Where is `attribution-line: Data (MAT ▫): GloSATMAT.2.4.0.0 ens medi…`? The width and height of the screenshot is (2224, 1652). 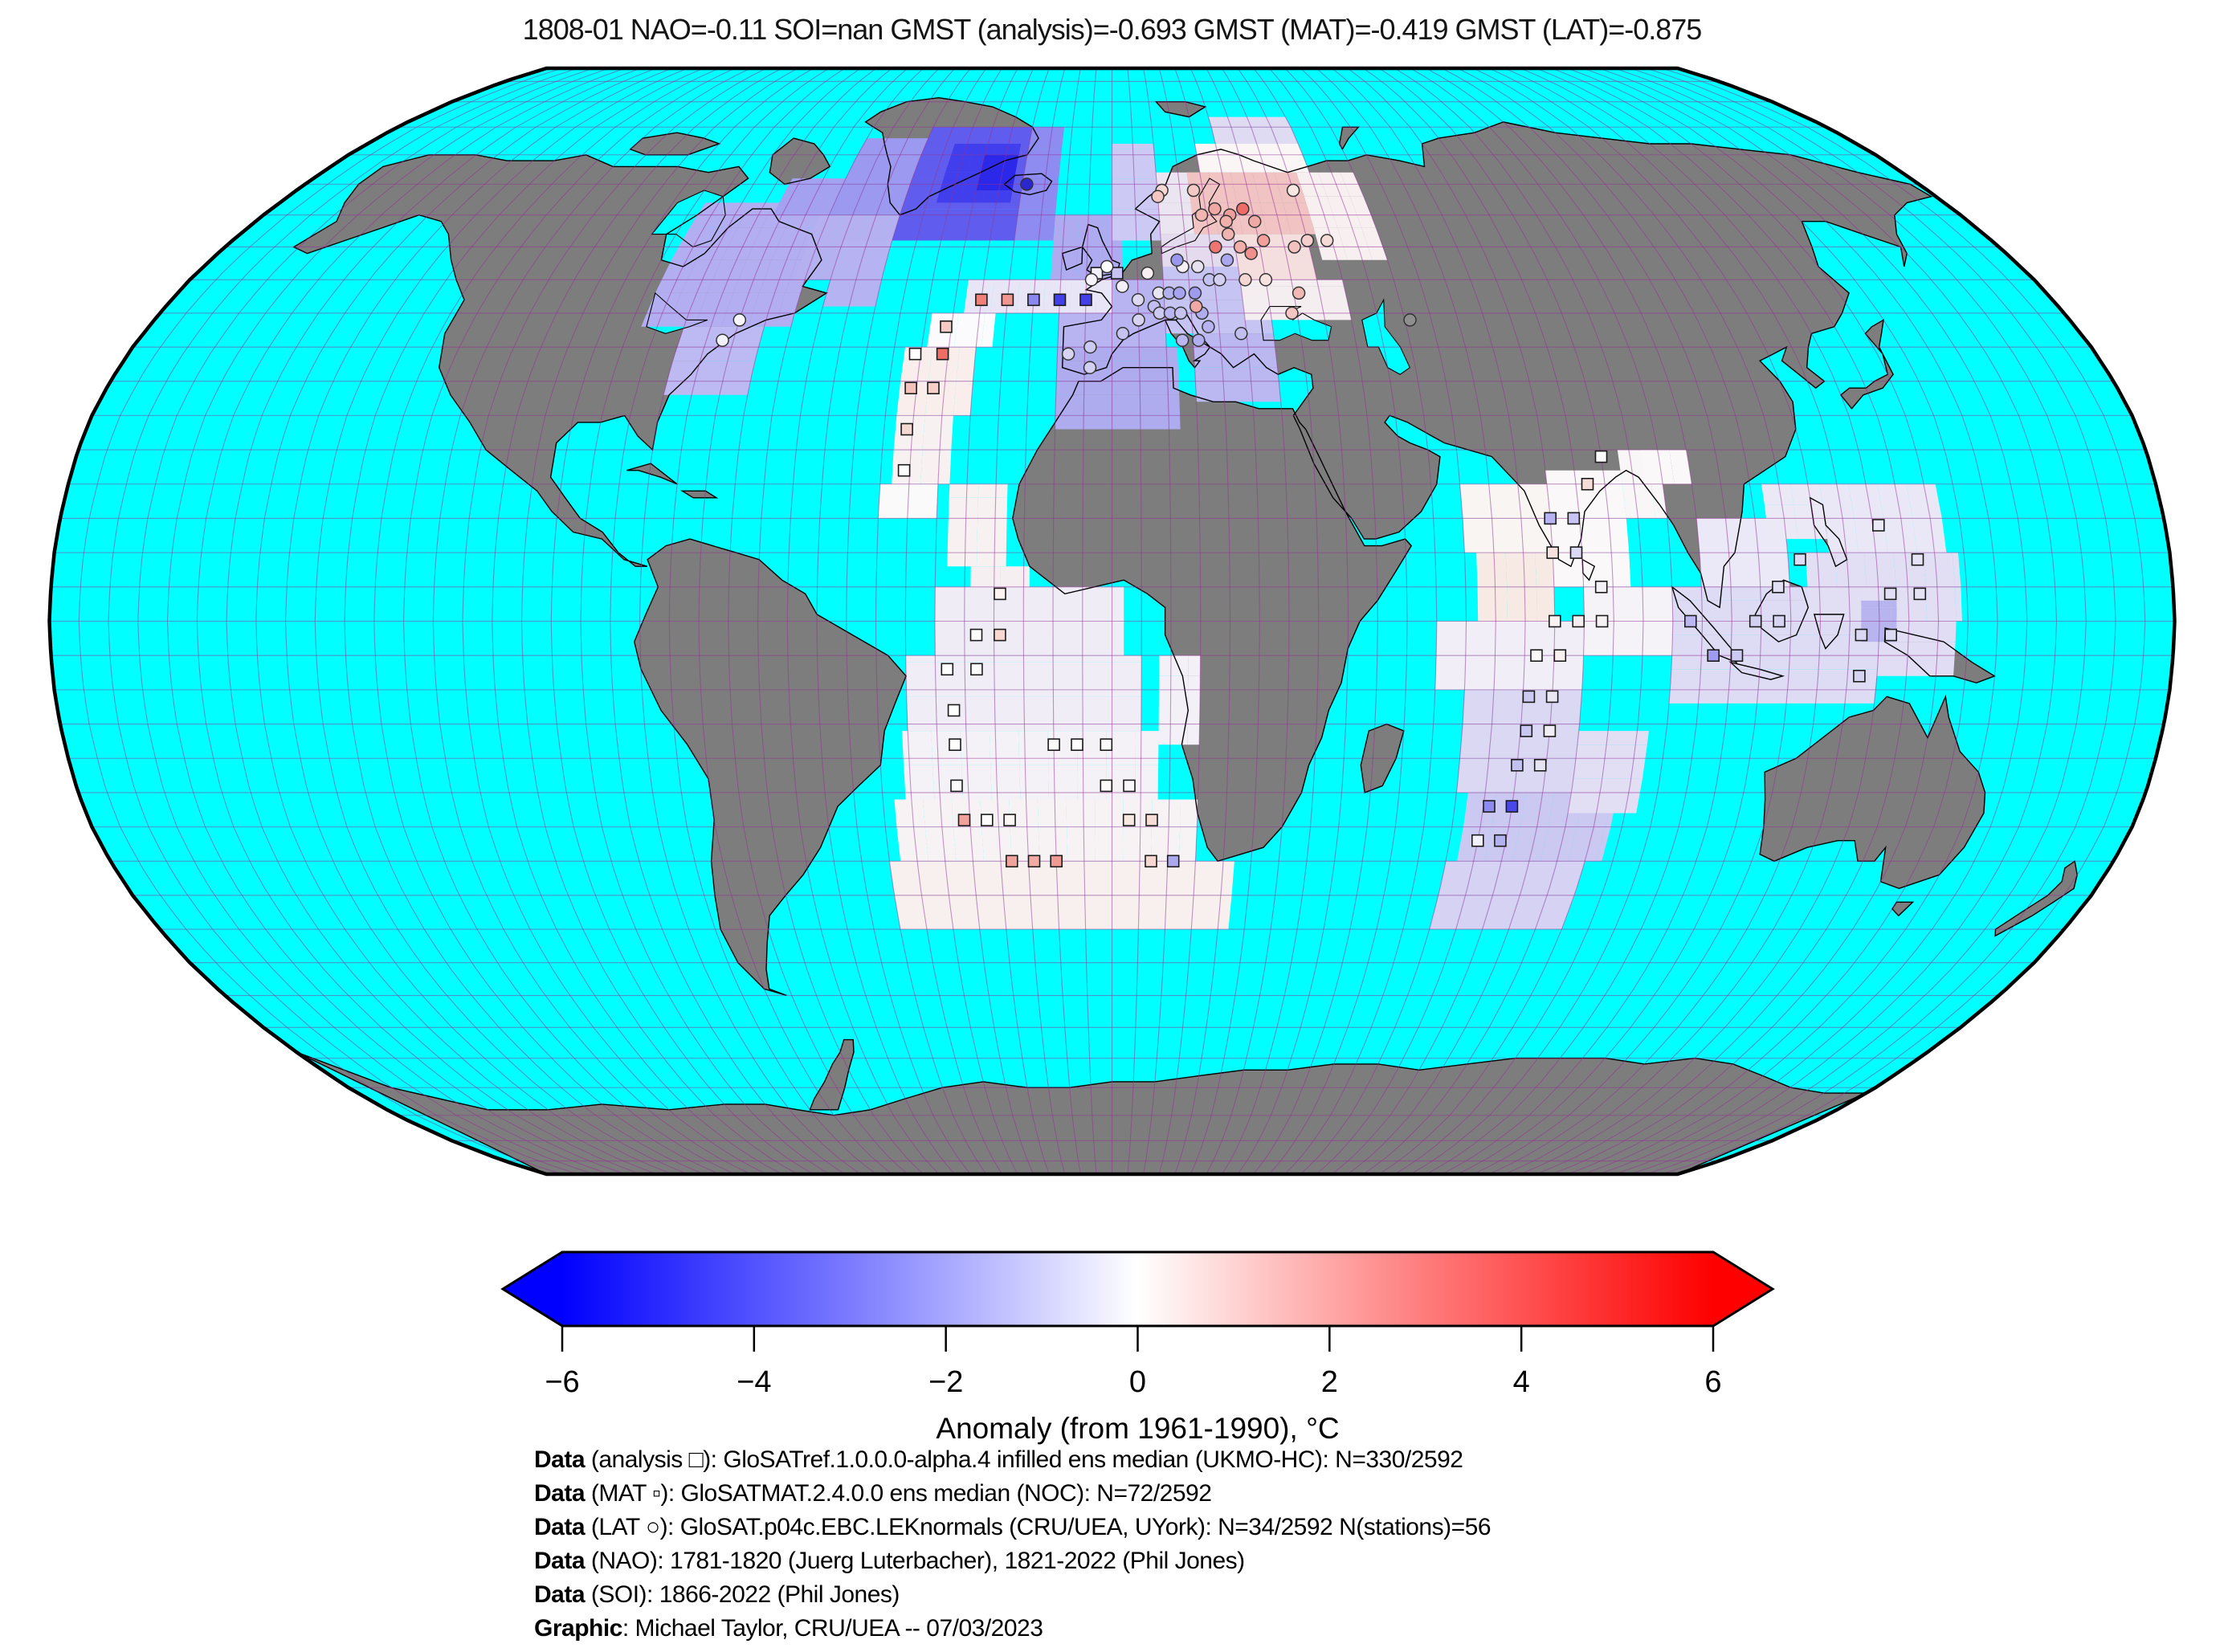
attribution-line: Data (MAT ▫): GloSATMAT.2.4.0.0 ens medi… is located at coordinates (873, 1493).